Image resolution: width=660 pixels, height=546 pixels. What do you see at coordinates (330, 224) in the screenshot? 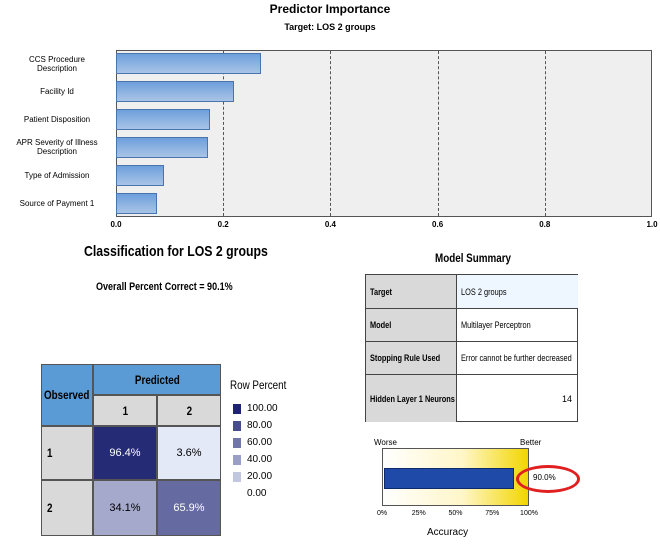
I see `importance-x-tick: 0.4` at bounding box center [330, 224].